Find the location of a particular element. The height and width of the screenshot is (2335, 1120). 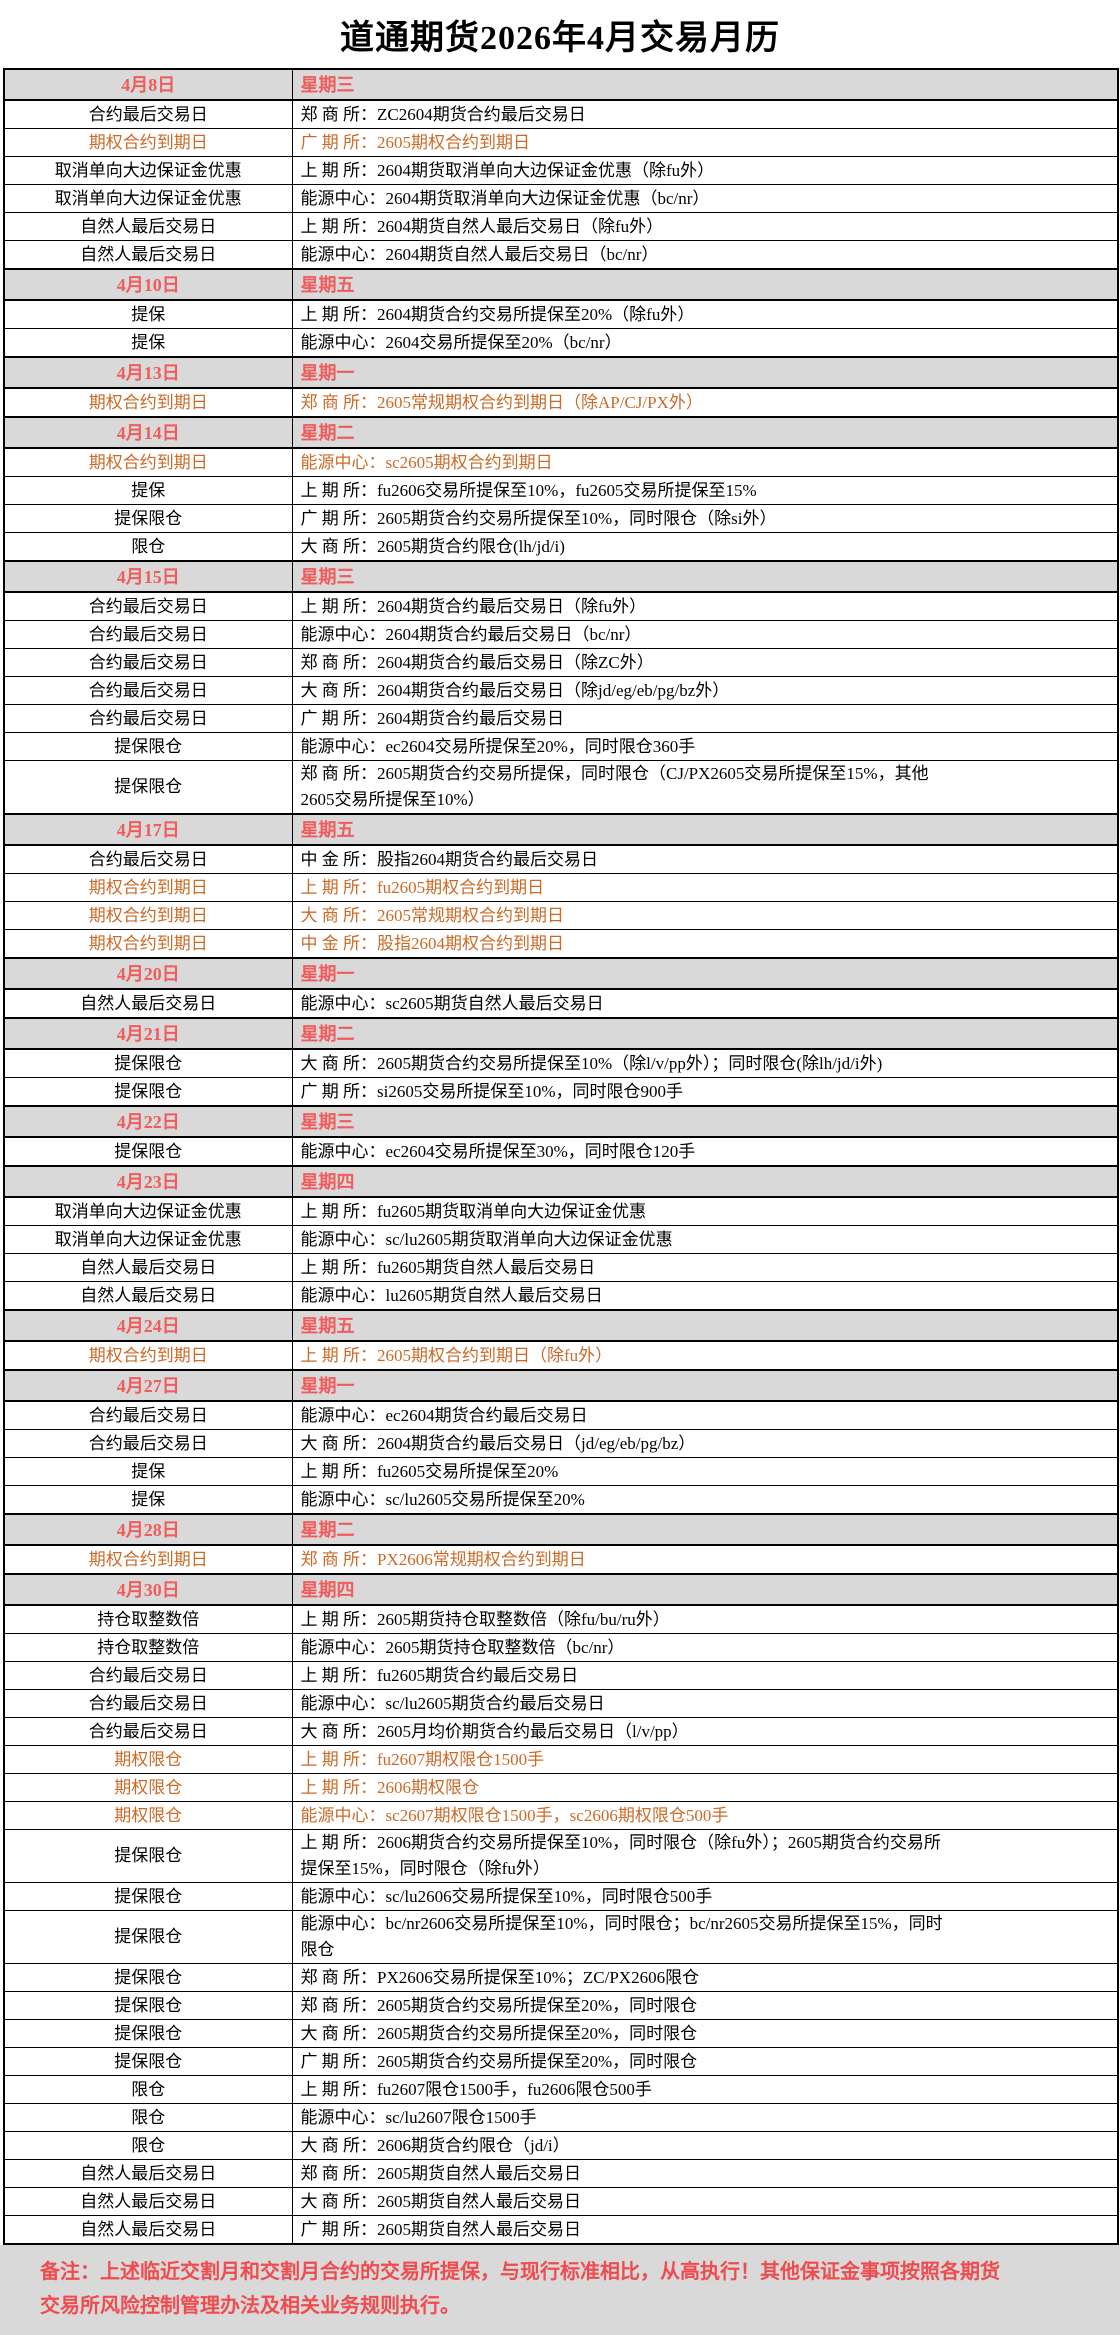

date-header-row: 4月14日 星期二 is located at coordinates (561, 432).